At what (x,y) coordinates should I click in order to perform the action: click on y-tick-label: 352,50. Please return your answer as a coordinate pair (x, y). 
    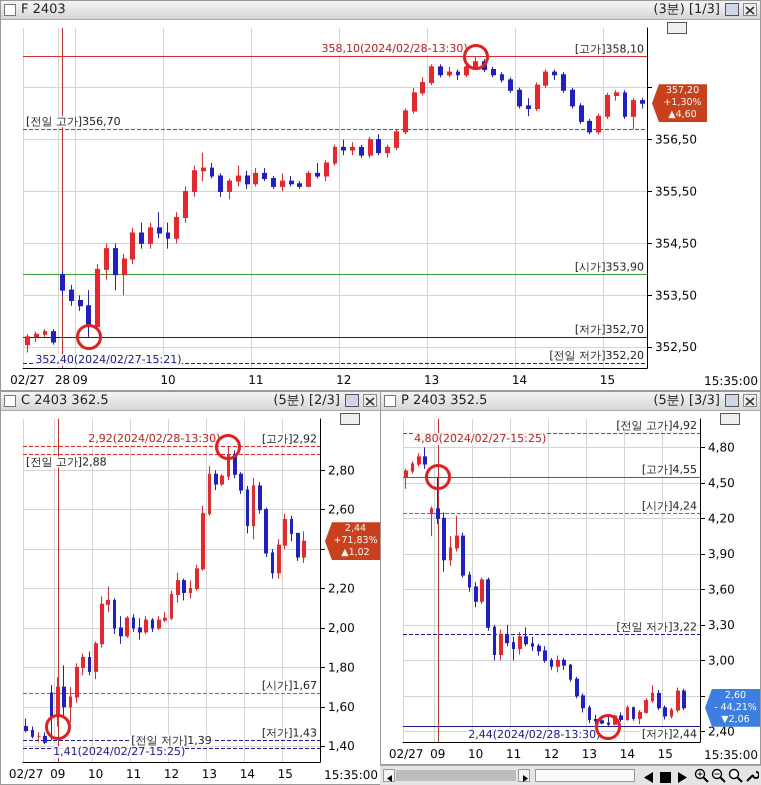
    Looking at the image, I should click on (676, 347).